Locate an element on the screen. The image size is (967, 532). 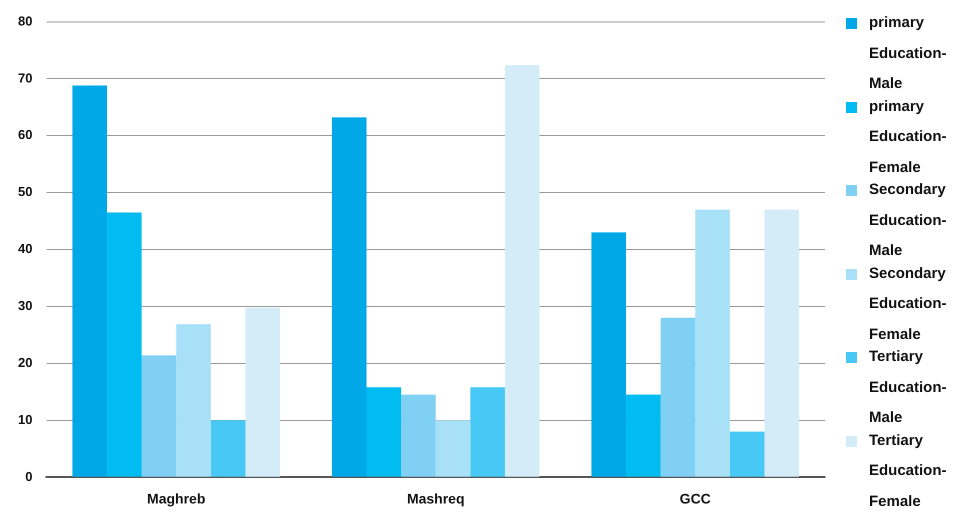
legend-label: Secondary Education-Male is located at coordinates (907, 220).